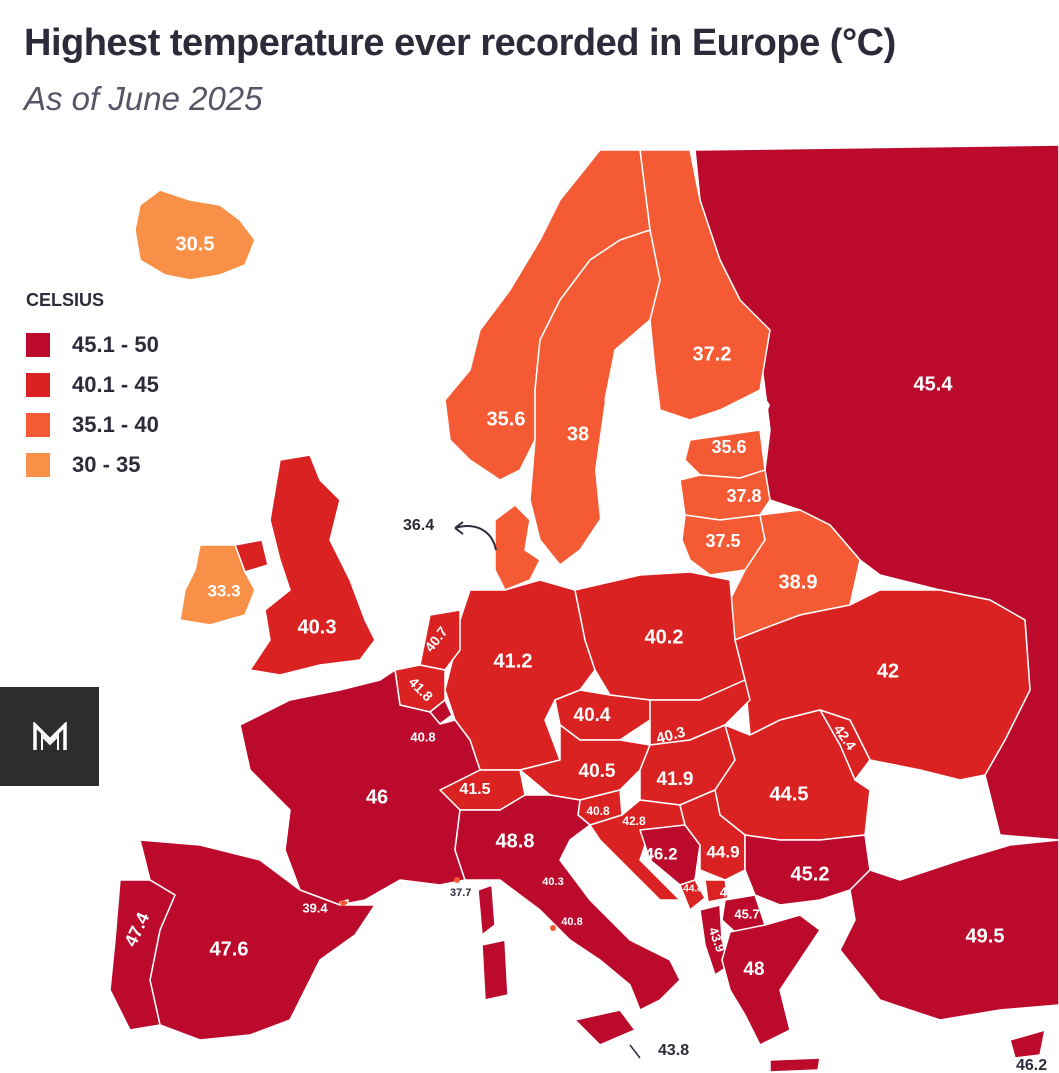 The height and width of the screenshot is (1073, 1059). What do you see at coordinates (625, 420) in the screenshot?
I see `baltic-sea` at bounding box center [625, 420].